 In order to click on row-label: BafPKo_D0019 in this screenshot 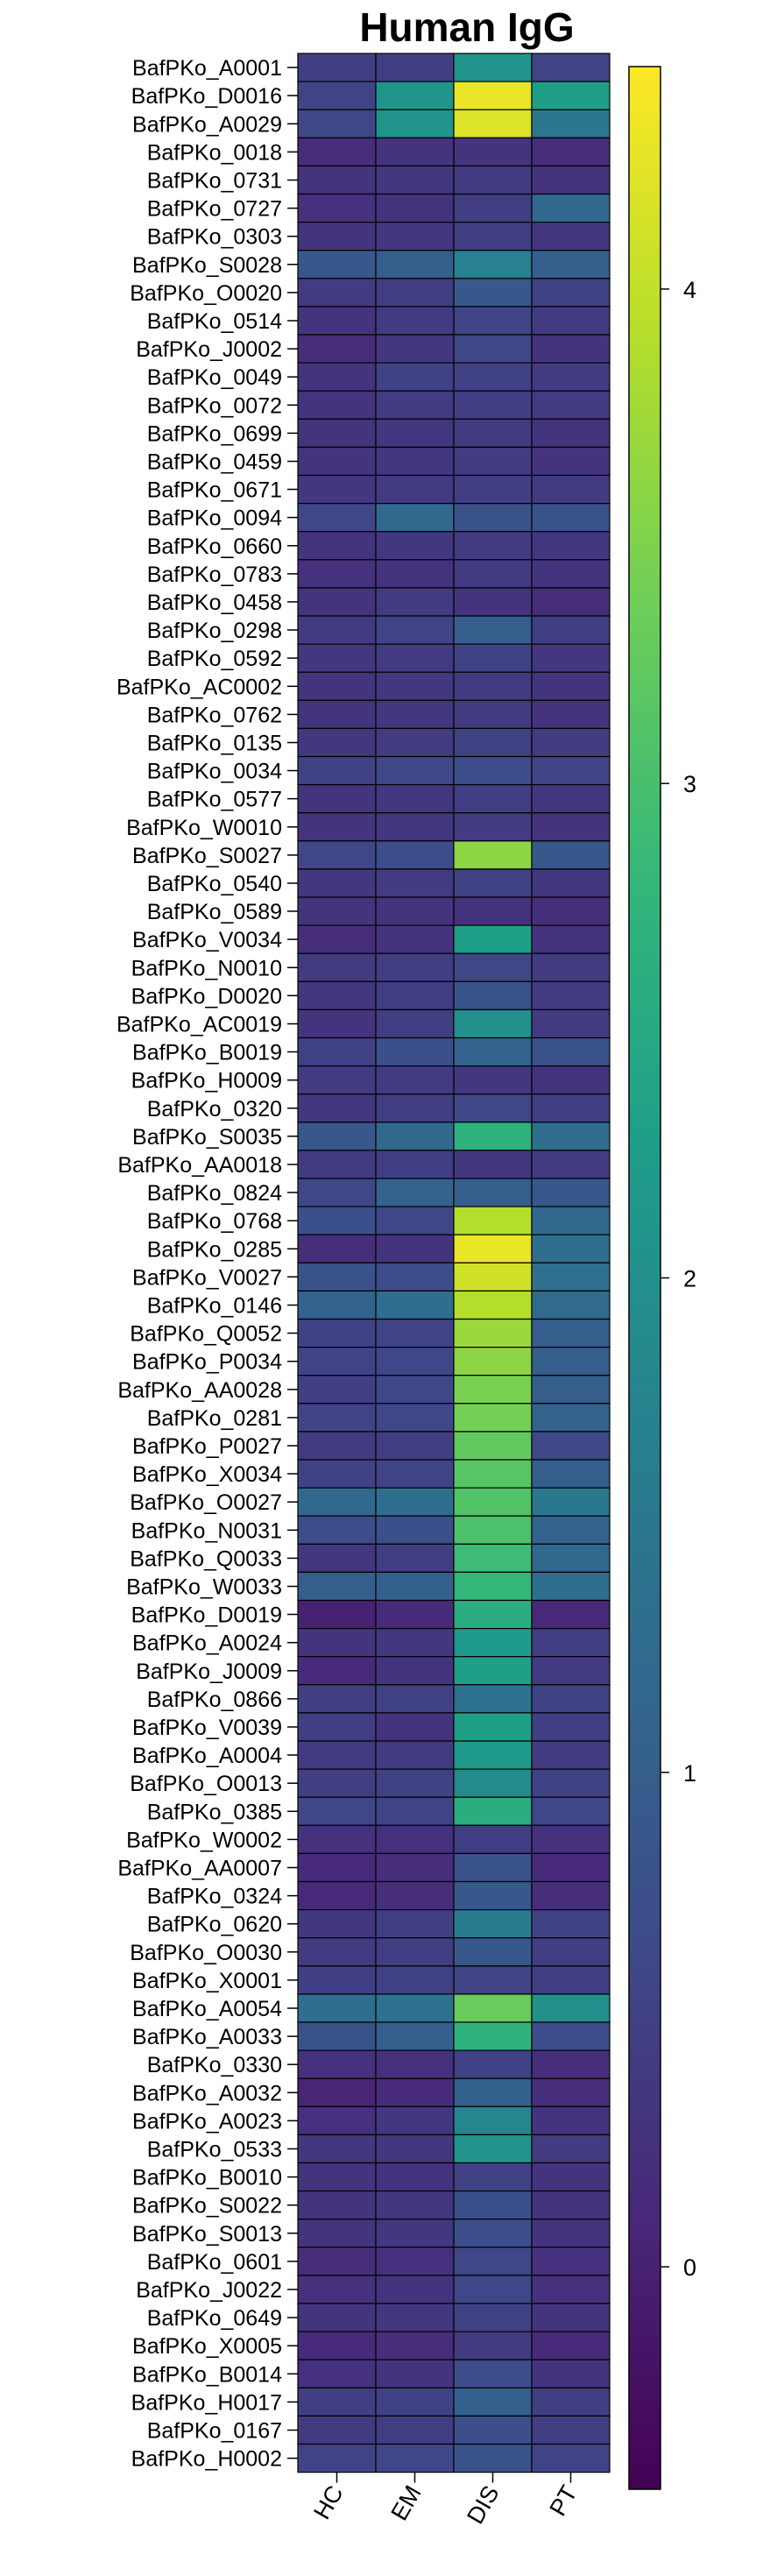, I will do `click(206, 1615)`.